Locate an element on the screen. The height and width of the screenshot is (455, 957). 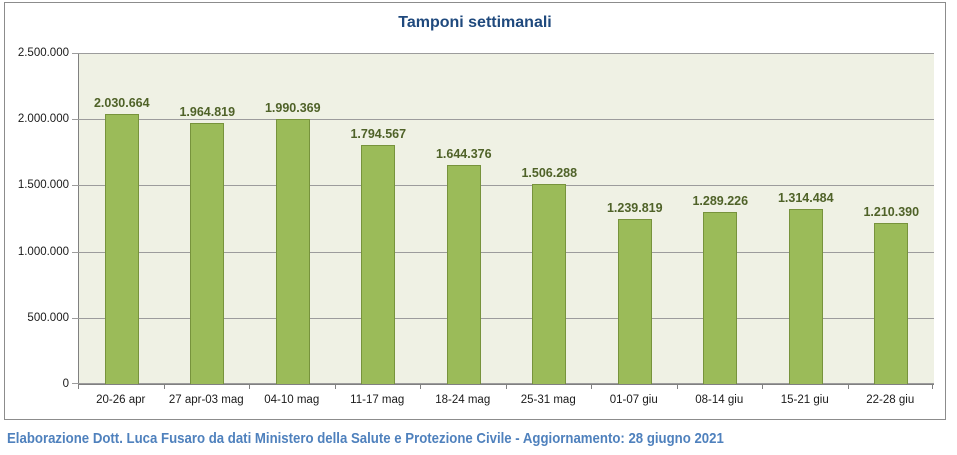
bar-slot: 1.289.226 is located at coordinates (721, 218).